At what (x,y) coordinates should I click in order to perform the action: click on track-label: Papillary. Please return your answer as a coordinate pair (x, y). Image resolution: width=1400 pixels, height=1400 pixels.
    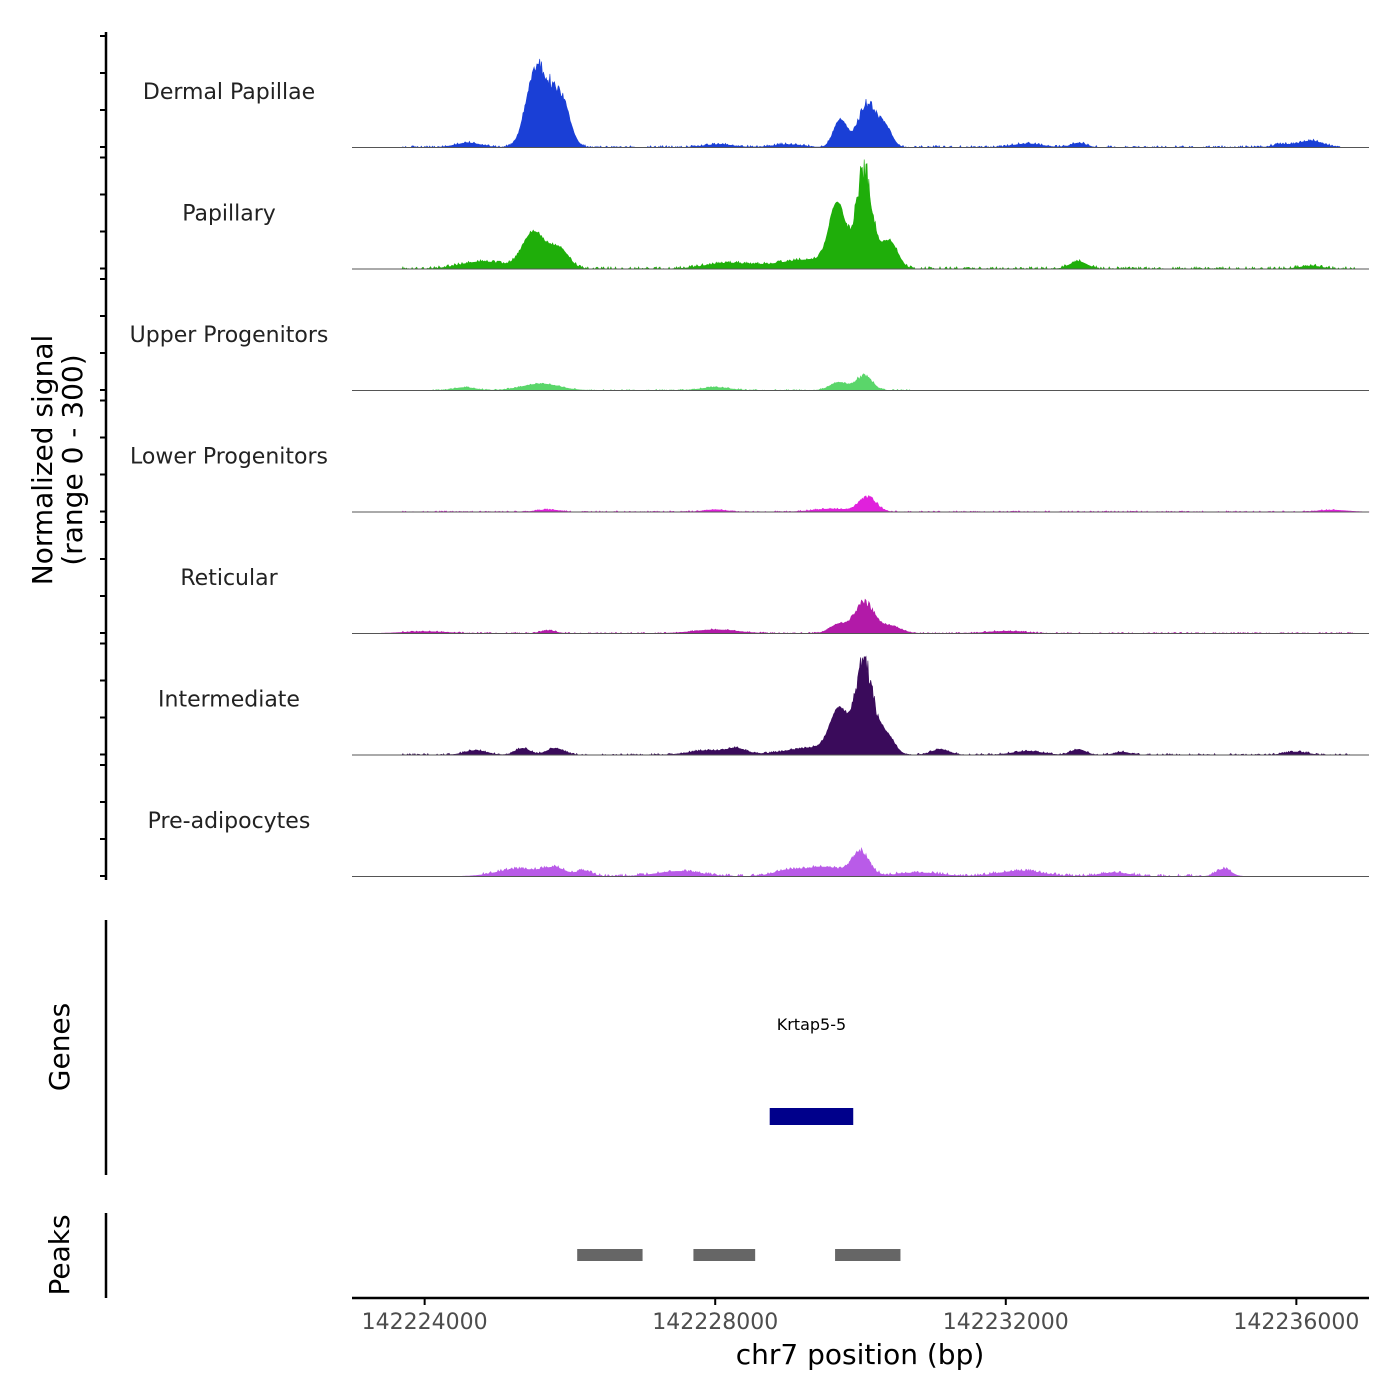
    Looking at the image, I should click on (229, 214).